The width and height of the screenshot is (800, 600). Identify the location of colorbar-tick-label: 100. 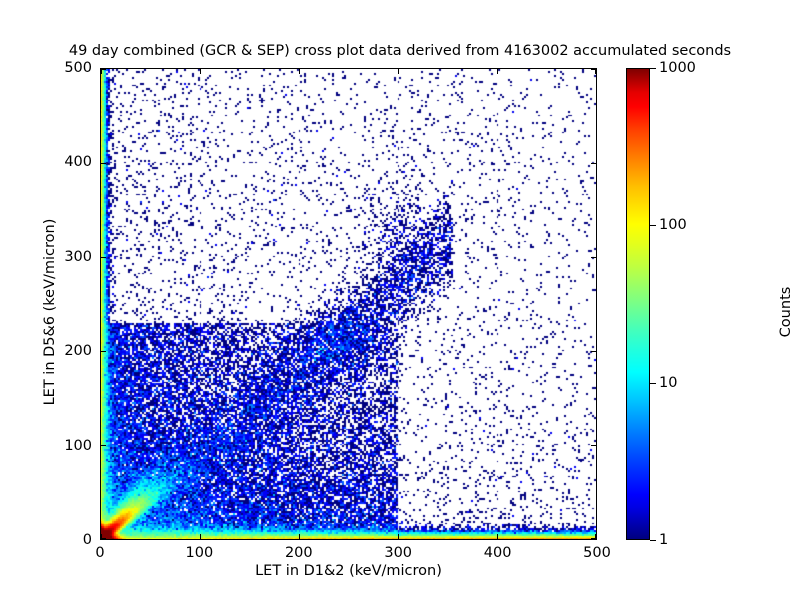
(673, 225).